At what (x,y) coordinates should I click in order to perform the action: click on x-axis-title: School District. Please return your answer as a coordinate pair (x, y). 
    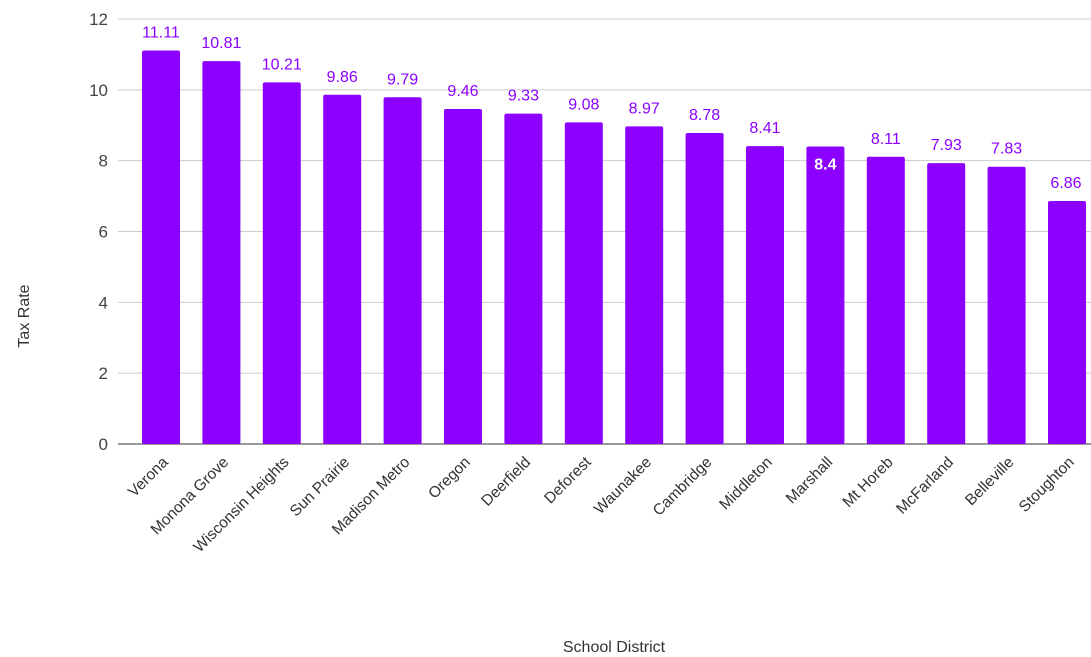
    Looking at the image, I should click on (614, 647).